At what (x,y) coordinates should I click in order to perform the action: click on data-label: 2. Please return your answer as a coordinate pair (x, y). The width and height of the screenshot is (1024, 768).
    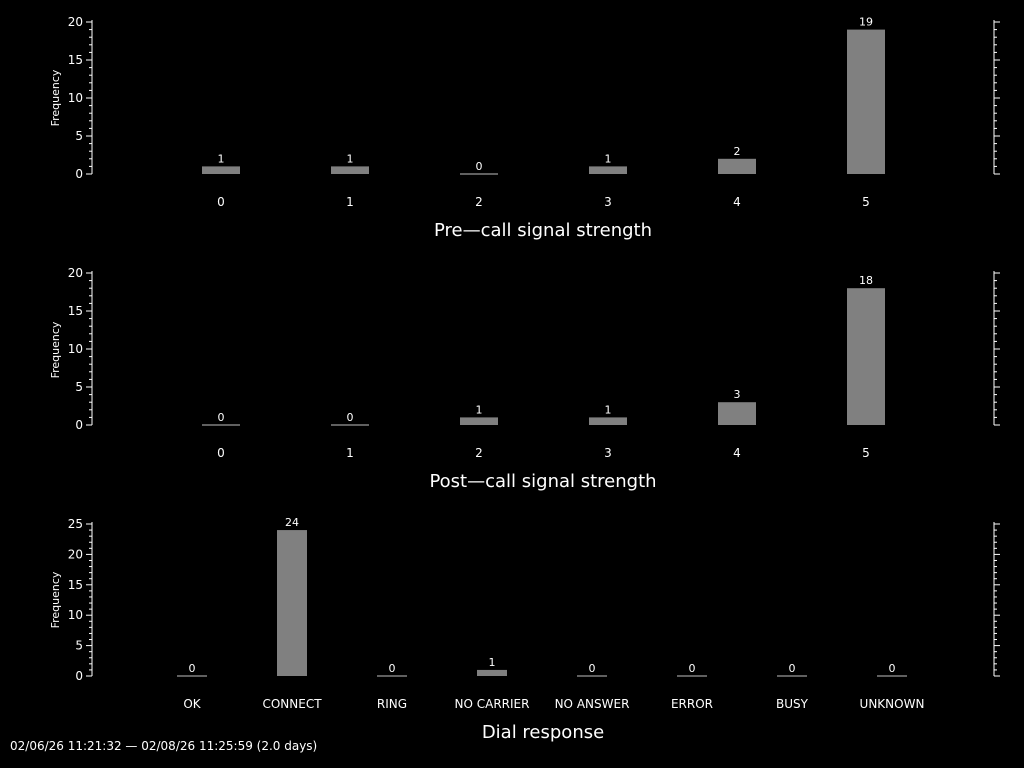
    Looking at the image, I should click on (737, 151).